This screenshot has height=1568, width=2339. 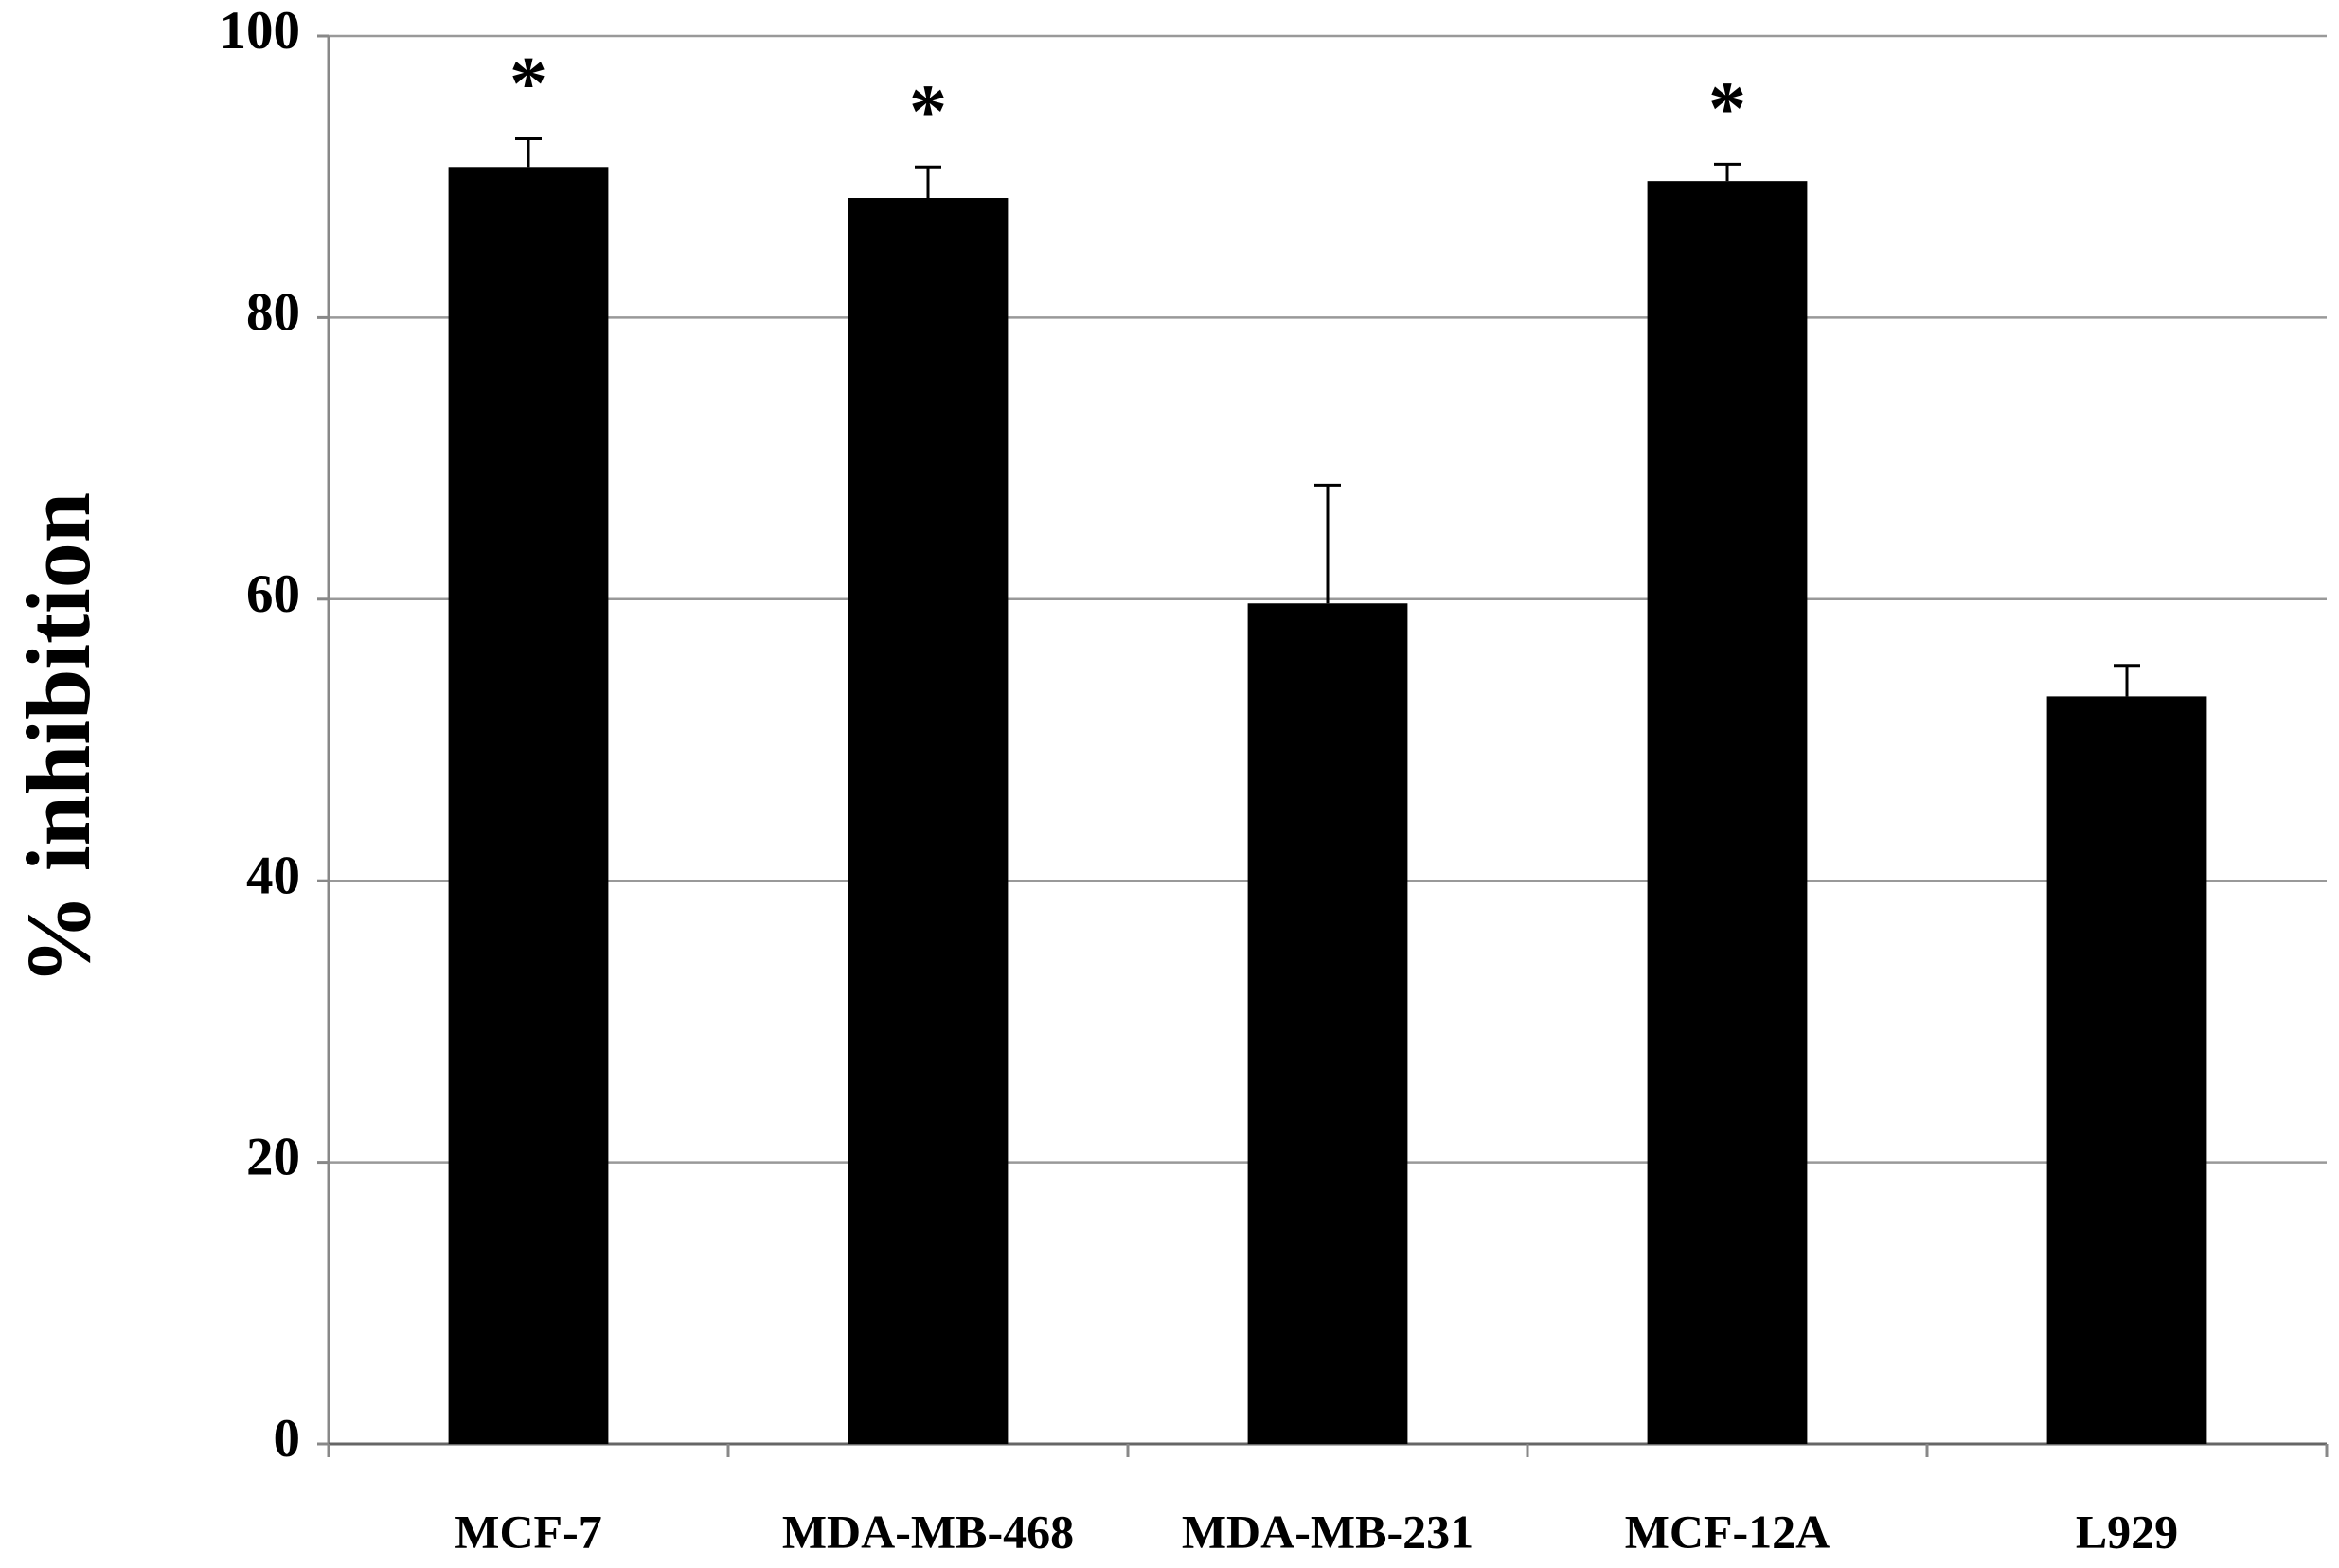 I want to click on x-tick-label: MCF-7, so click(x=528, y=1531).